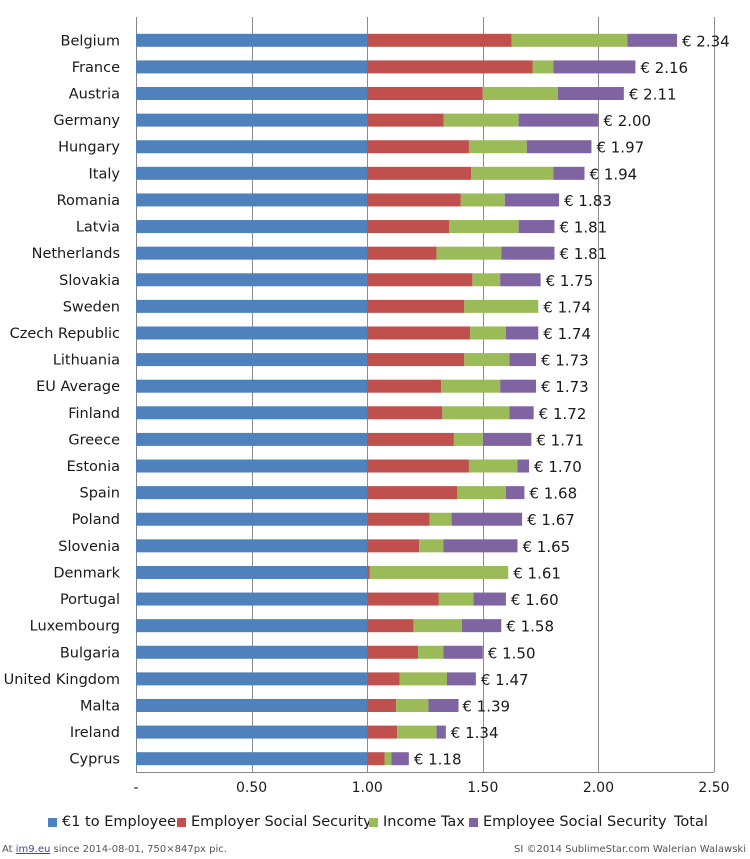 This screenshot has width=750, height=859. Describe the element at coordinates (620, 148) in the screenshot. I see `total-data-label: € 1.97` at that location.